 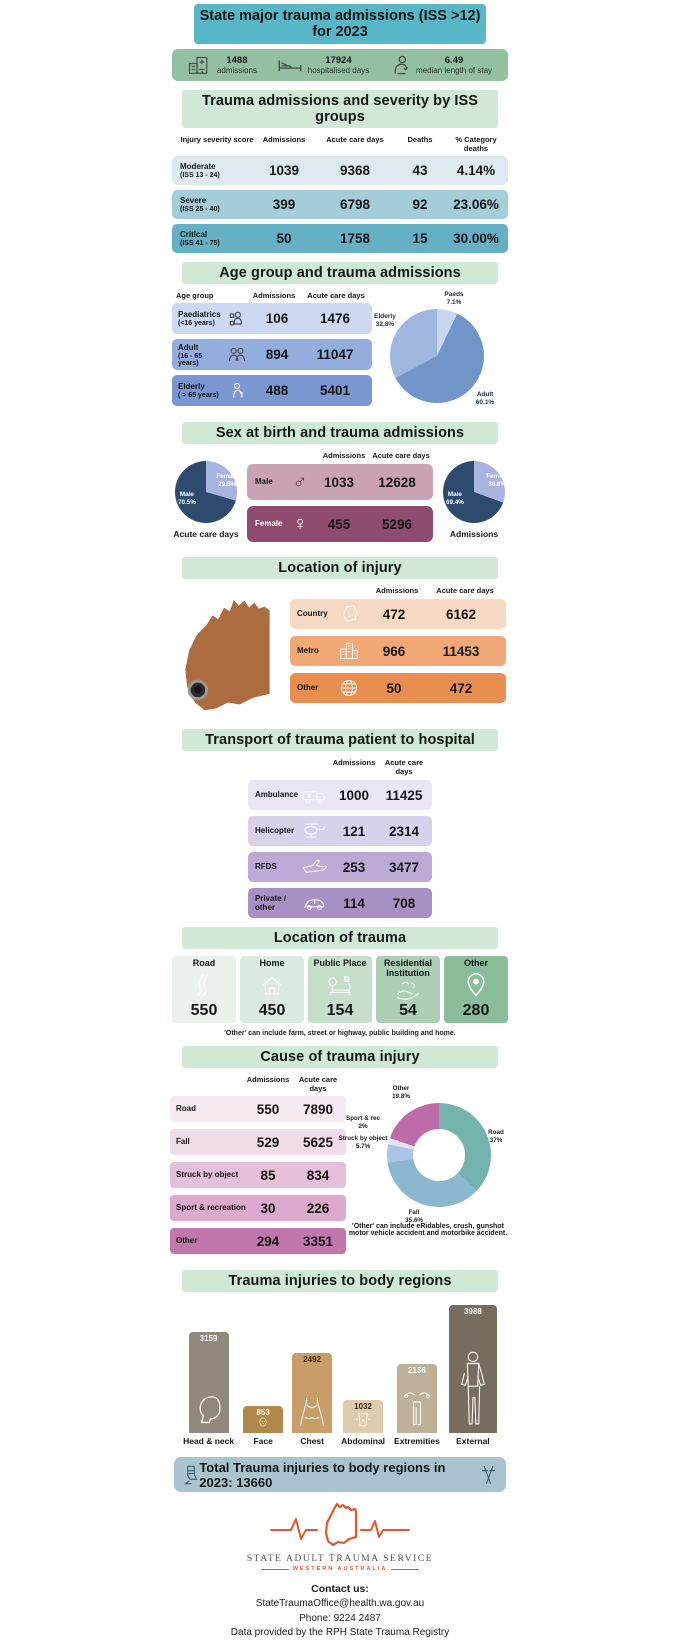 I want to click on row-label: Road, so click(x=186, y=1108).